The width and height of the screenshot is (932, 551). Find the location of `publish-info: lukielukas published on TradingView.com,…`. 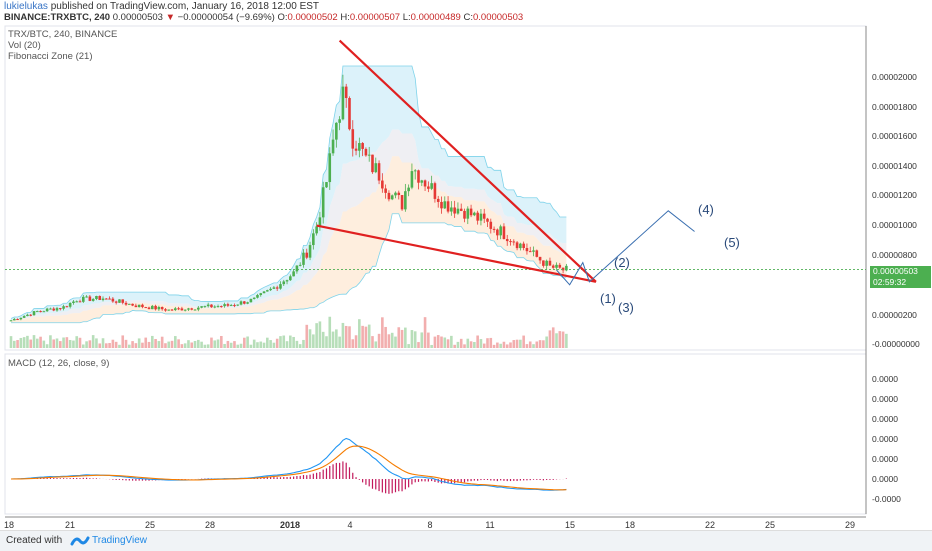

publish-info: lukielukas published on TradingView.com,… is located at coordinates (161, 6).